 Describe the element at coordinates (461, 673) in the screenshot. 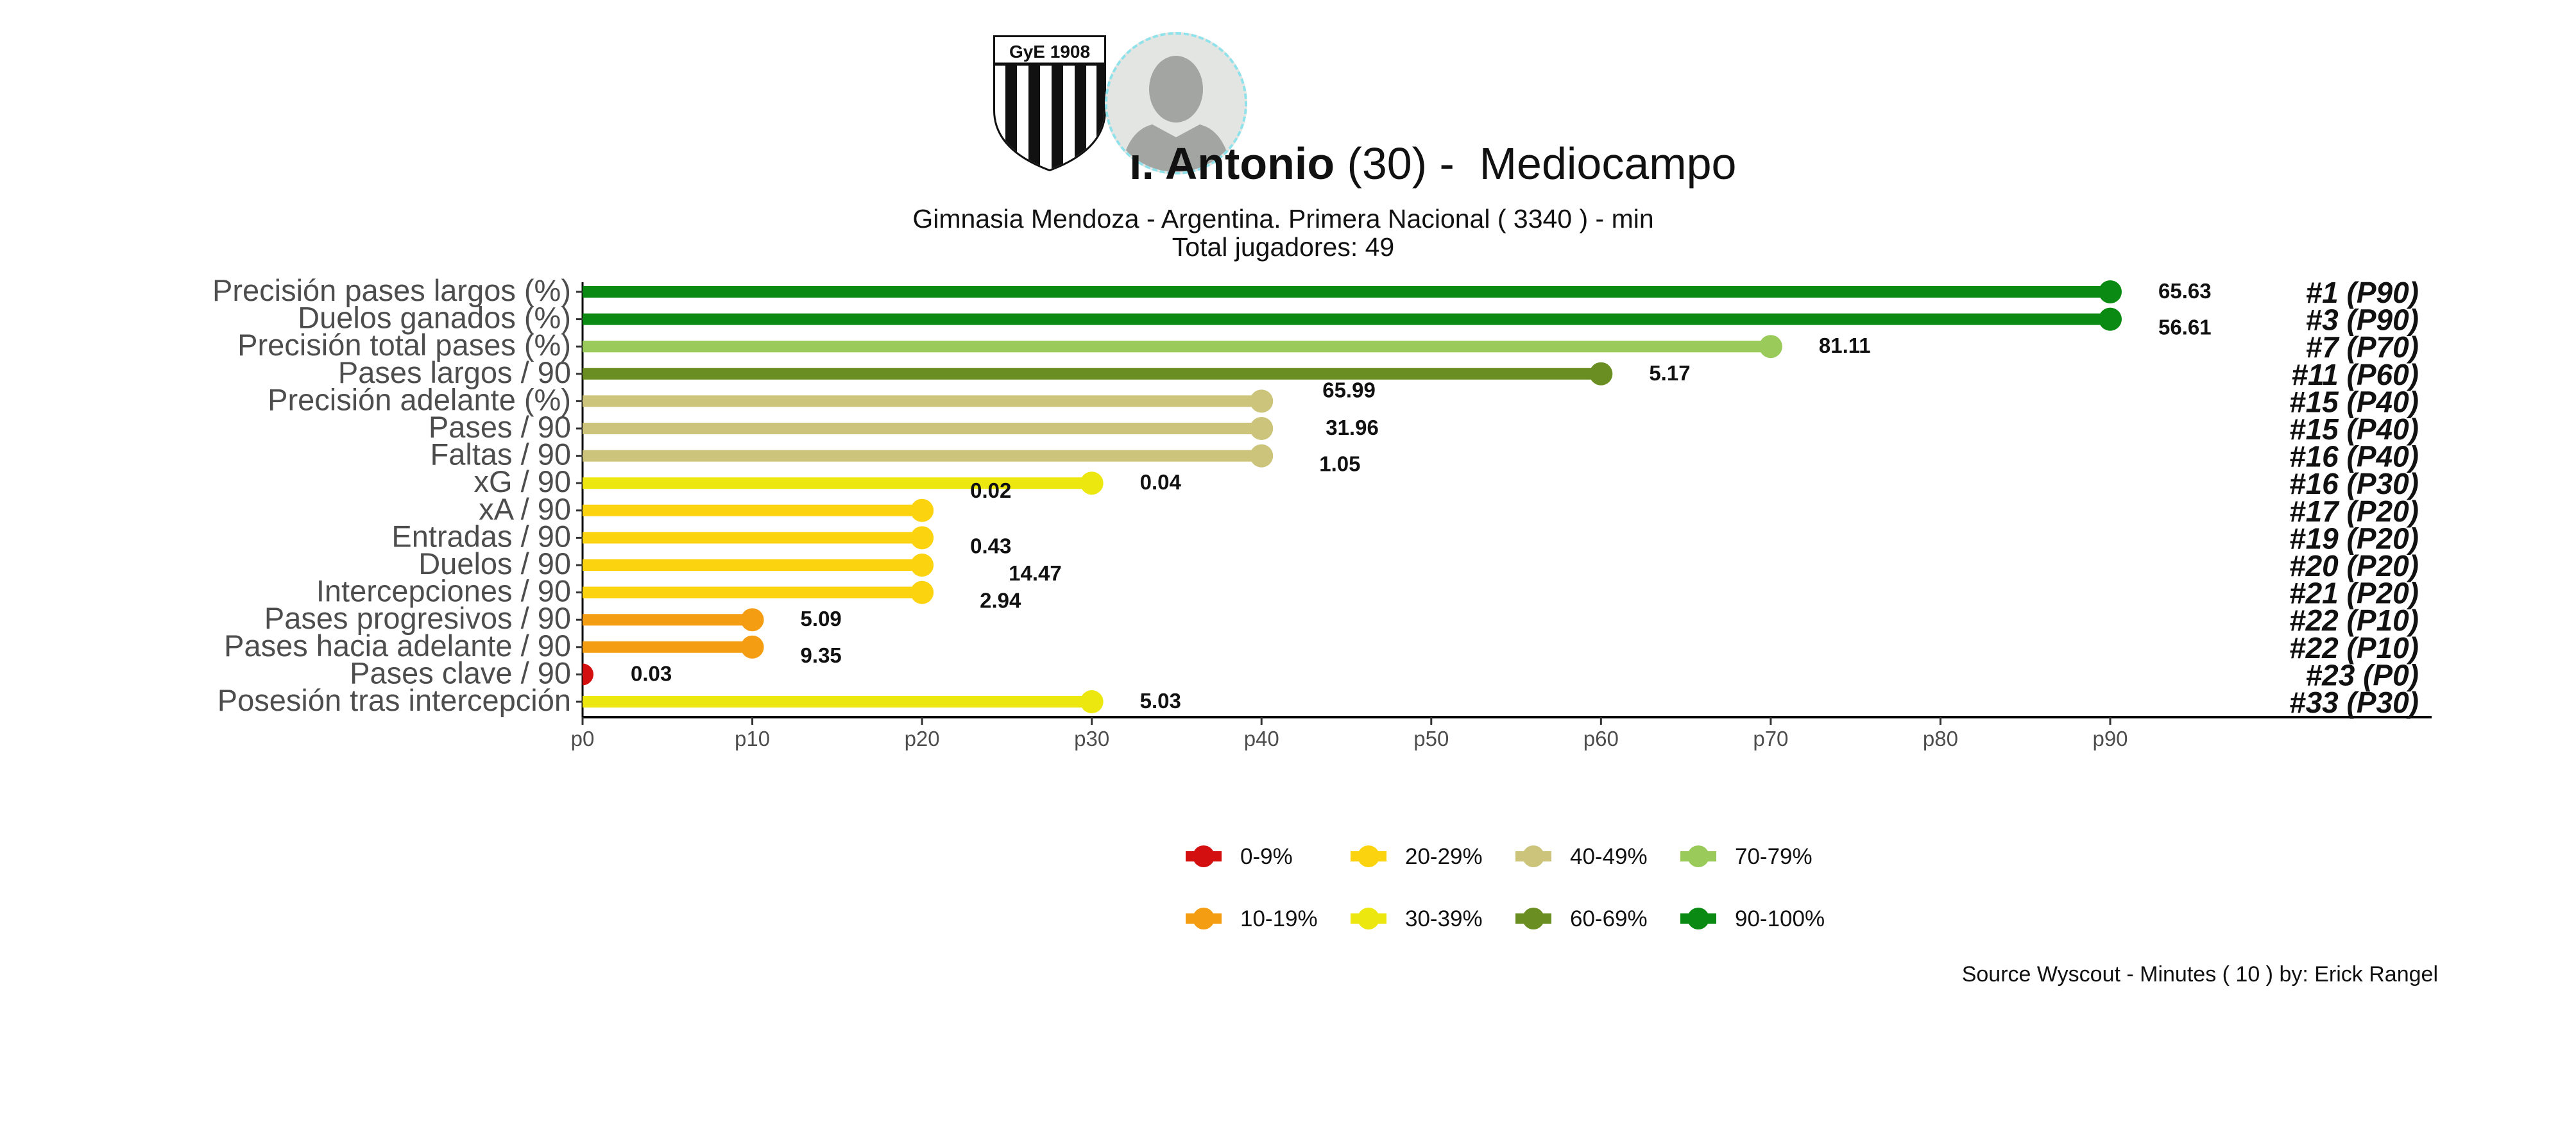

I see `row-label: Pases clave / 90` at that location.